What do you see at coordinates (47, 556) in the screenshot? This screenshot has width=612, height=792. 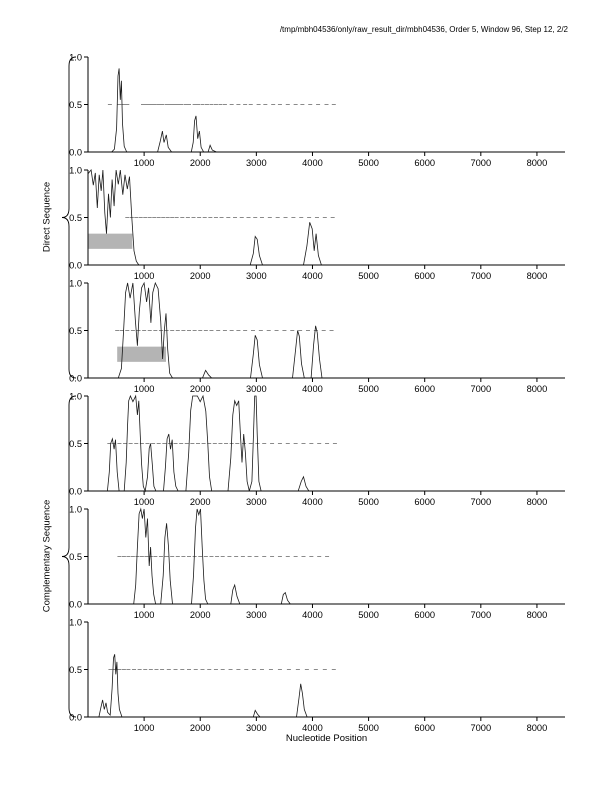 I see `group-label-complementary-sequence: Complementary Sequence` at bounding box center [47, 556].